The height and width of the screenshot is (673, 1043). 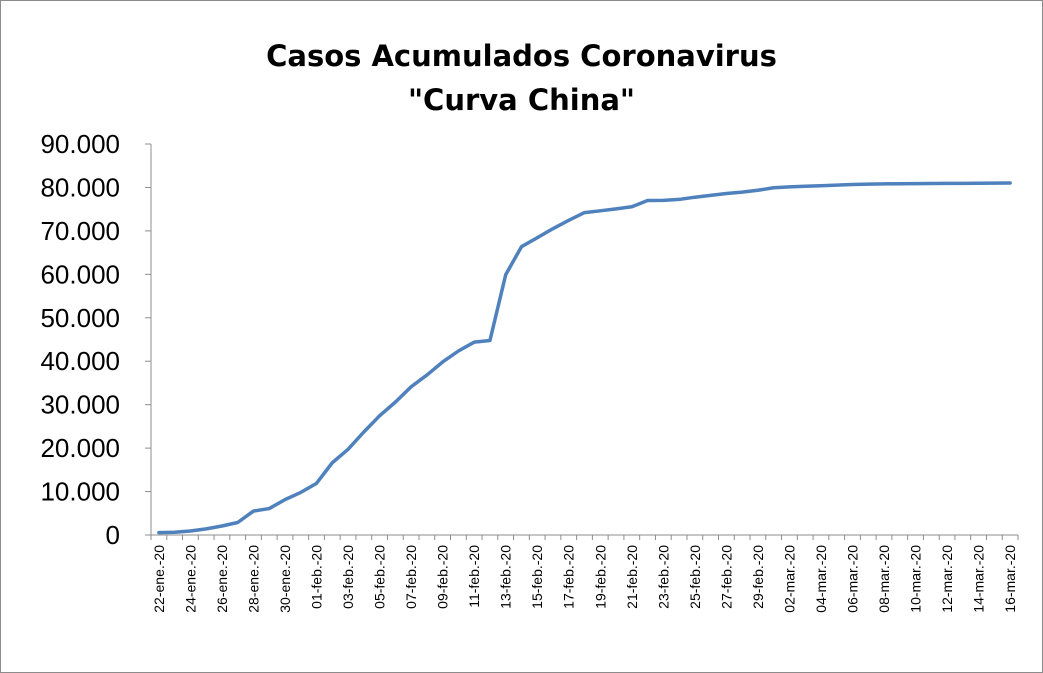 I want to click on x-tick-label: 27-feb.-20, so click(x=726, y=577).